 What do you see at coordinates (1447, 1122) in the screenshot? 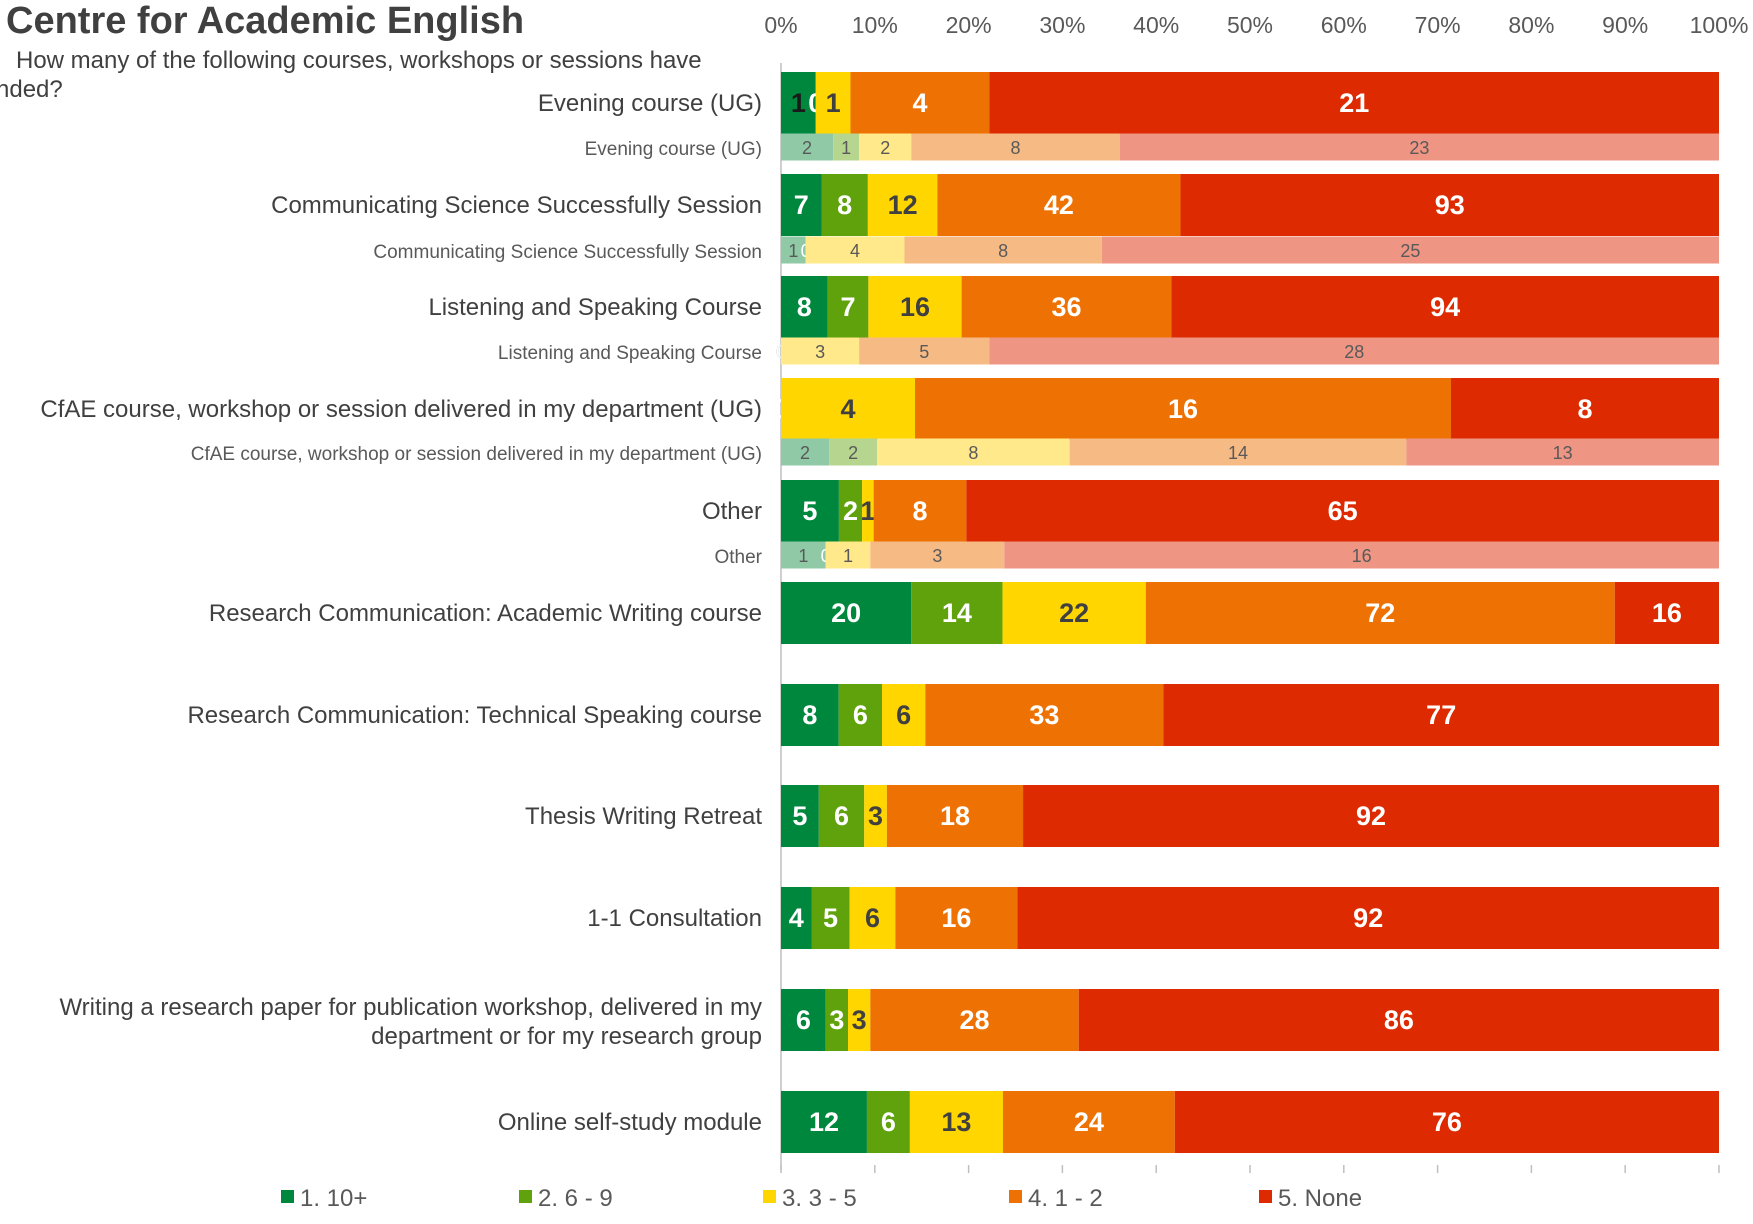
I see `data-label: 76` at bounding box center [1447, 1122].